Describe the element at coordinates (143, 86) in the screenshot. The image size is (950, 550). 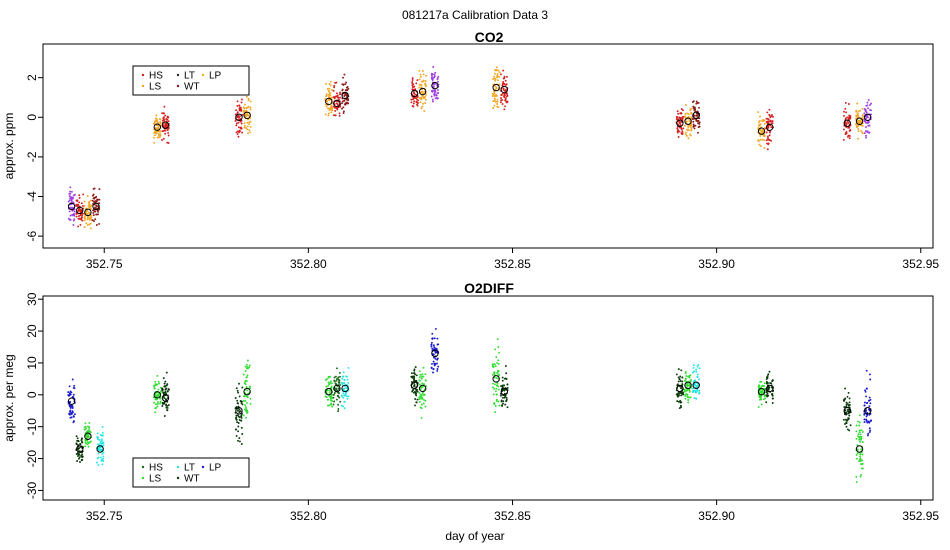
I see `co2-legend-marker` at that location.